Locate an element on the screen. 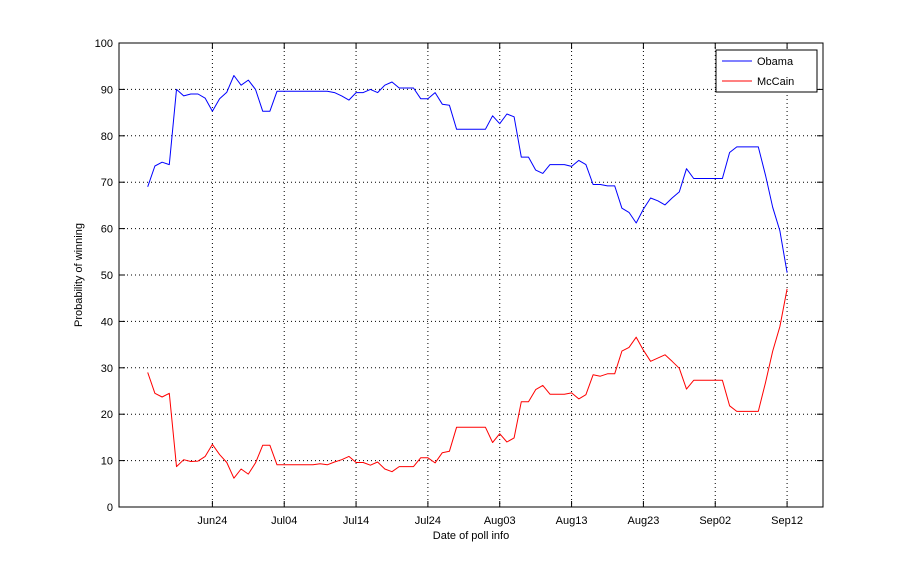 Image resolution: width=910 pixels, height=570 pixels. x-tick-label: Jul04 is located at coordinates (284, 521).